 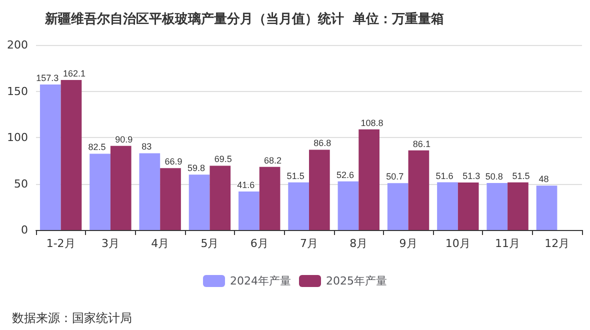 What do you see at coordinates (309, 243) in the screenshot?
I see `x-tick-label: 7月` at bounding box center [309, 243].